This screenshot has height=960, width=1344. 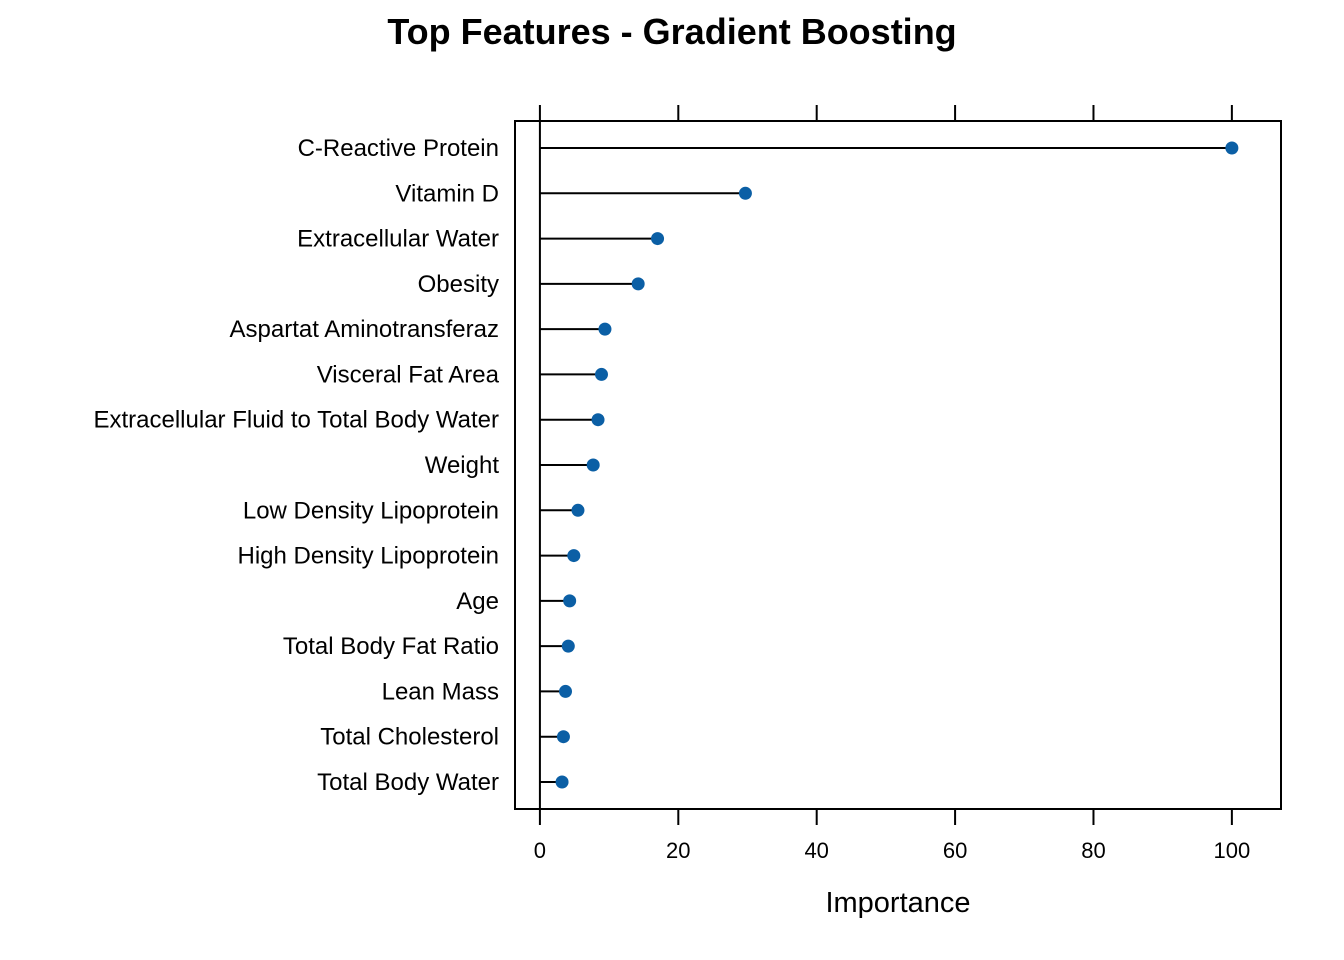 What do you see at coordinates (440, 691) in the screenshot?
I see `category-label: Lean Mass` at bounding box center [440, 691].